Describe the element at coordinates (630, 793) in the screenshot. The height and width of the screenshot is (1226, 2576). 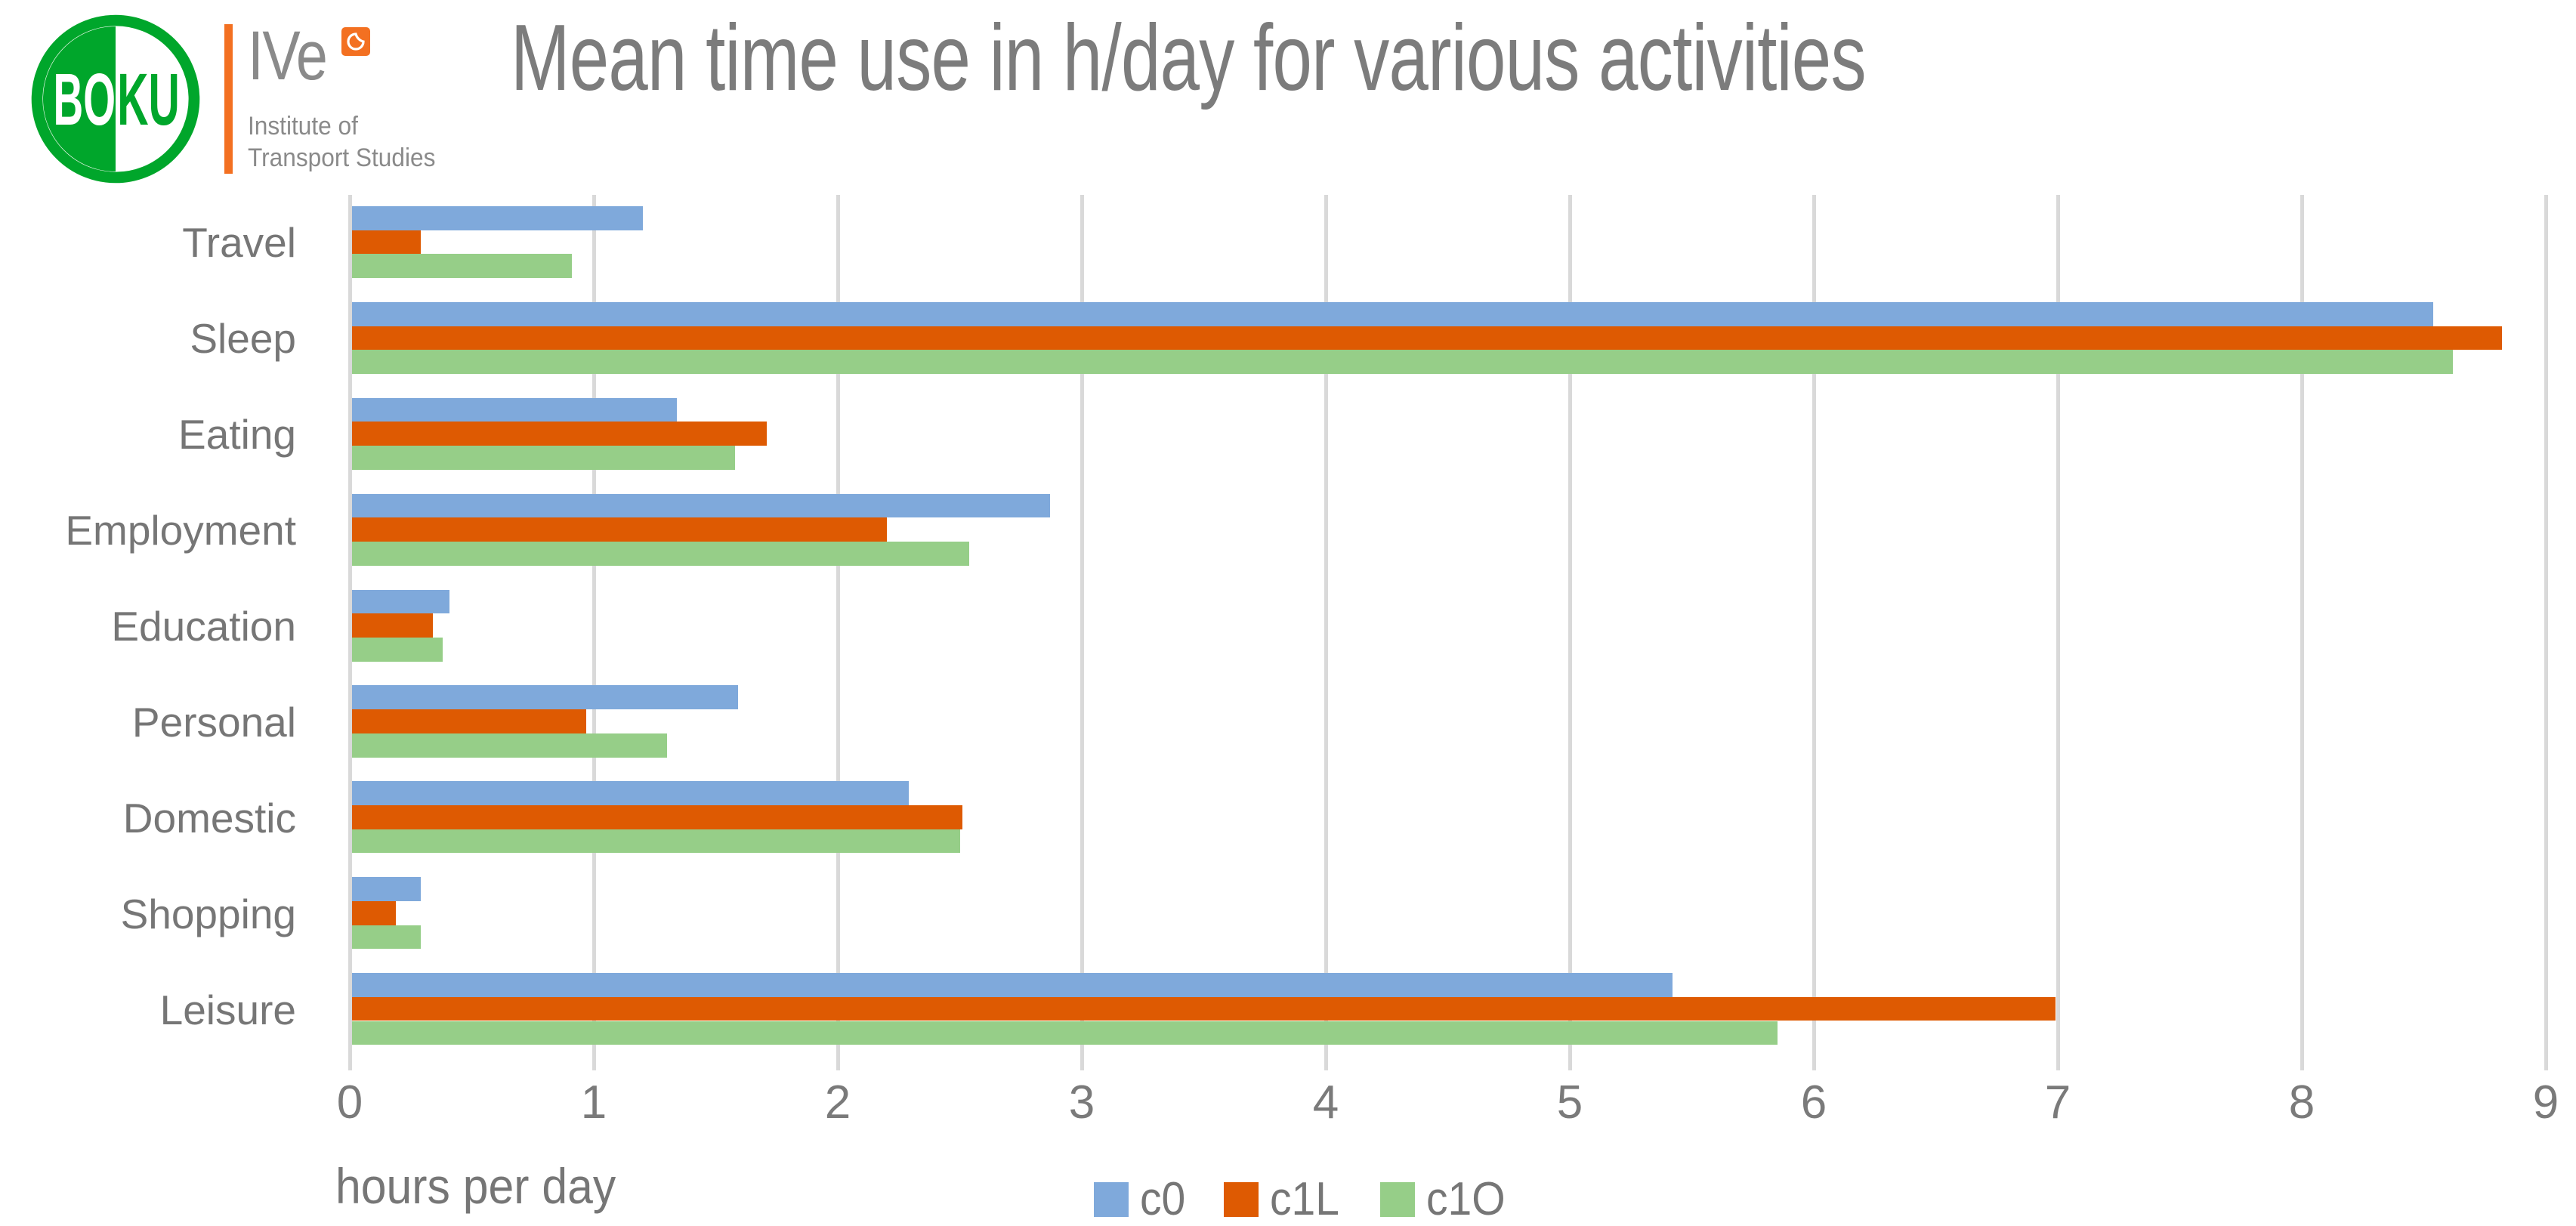
I see `bar-c0-domestic` at that location.